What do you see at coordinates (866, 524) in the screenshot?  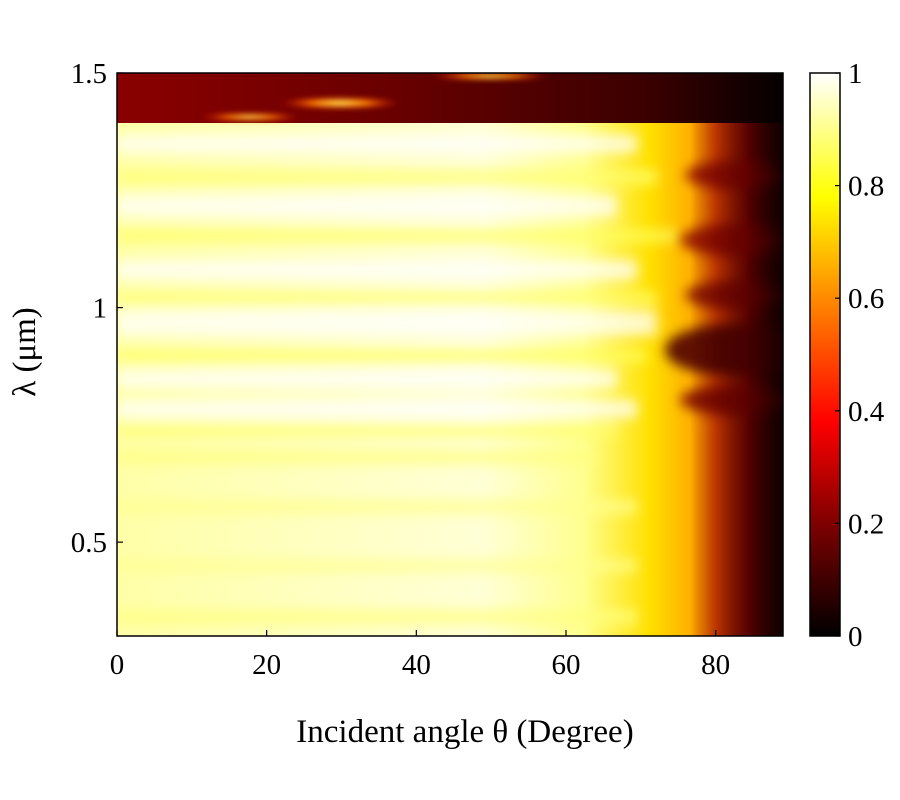 I see `colorbar-tick-label: 0.2` at bounding box center [866, 524].